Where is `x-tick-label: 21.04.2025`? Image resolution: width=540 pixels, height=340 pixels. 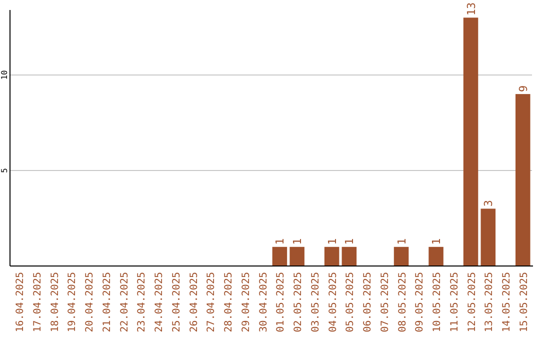
x-tick-label: 21.04.2025 is located at coordinates (107, 302).